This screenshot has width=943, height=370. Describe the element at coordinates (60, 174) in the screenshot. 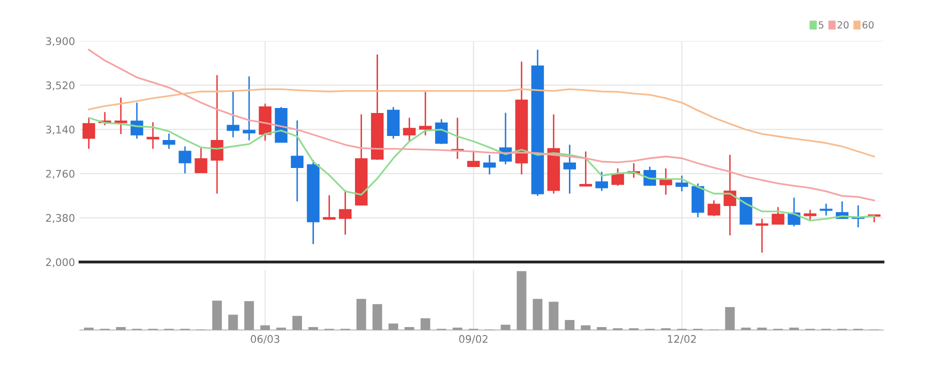

I see `y-tick-label: 2,760` at that location.